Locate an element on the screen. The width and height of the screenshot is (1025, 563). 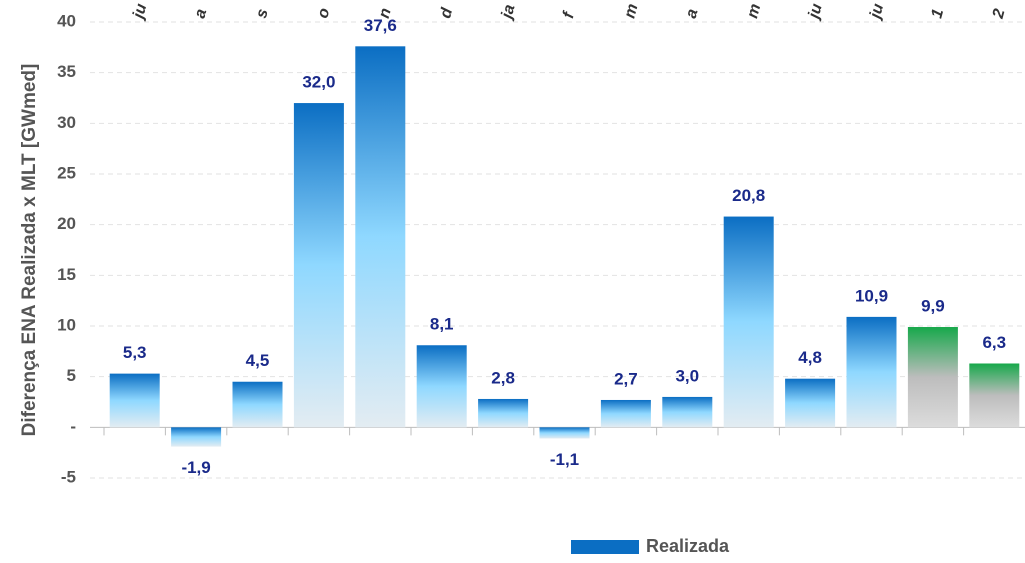
x-tick-label: 1 is located at coordinates (937, 13).